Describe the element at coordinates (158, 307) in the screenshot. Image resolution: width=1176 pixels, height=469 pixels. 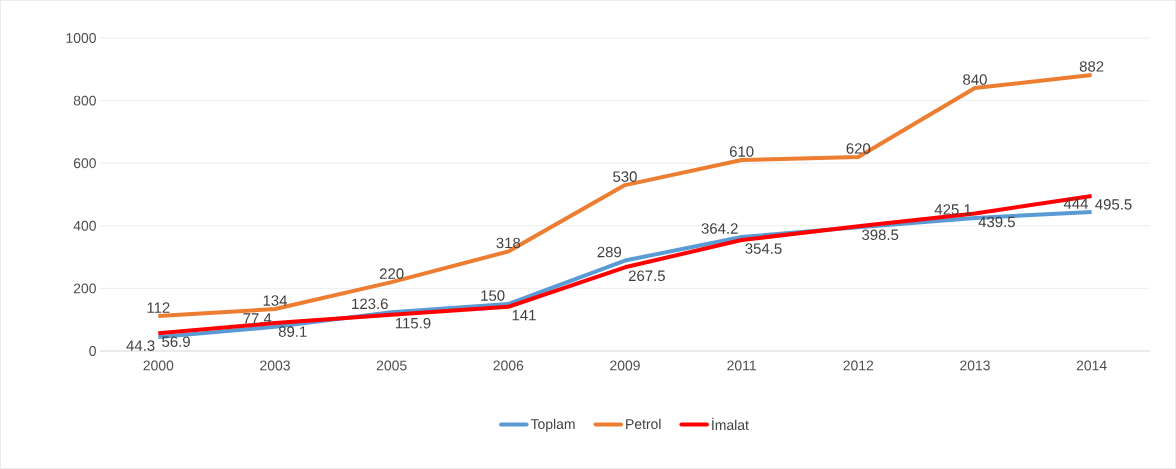
I see `data-label: 112` at that location.